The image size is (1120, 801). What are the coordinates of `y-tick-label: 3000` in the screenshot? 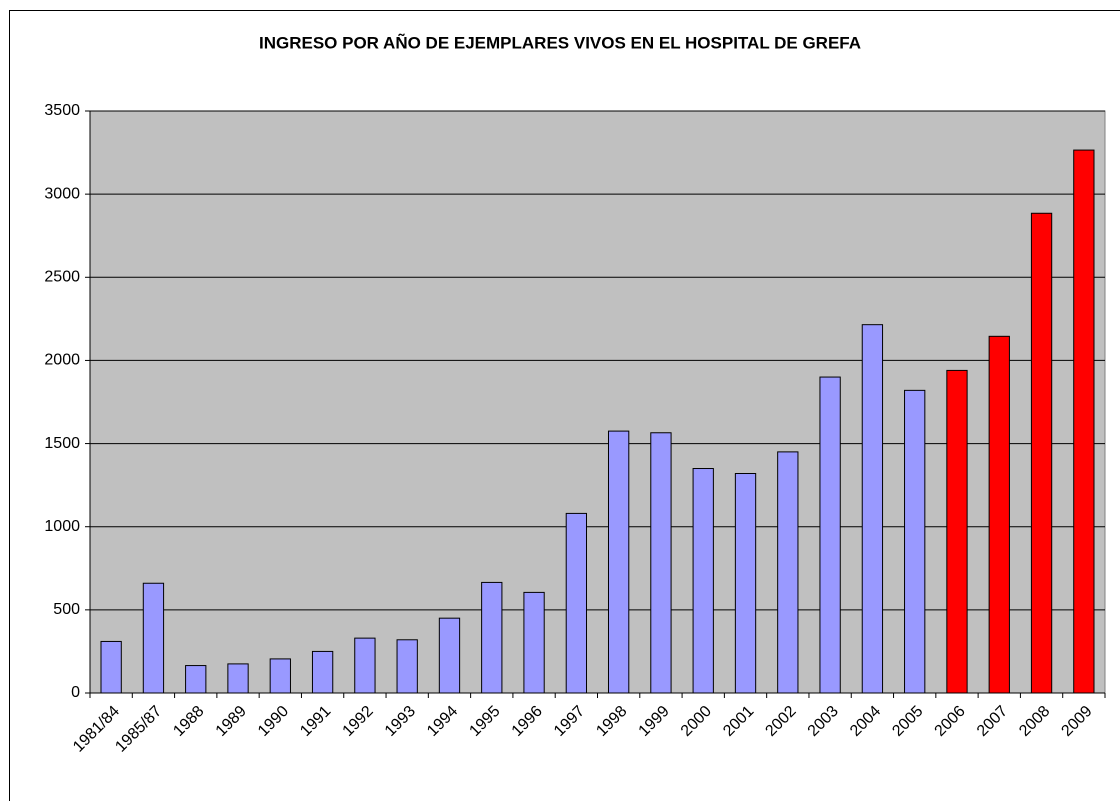 It's located at (62, 193).